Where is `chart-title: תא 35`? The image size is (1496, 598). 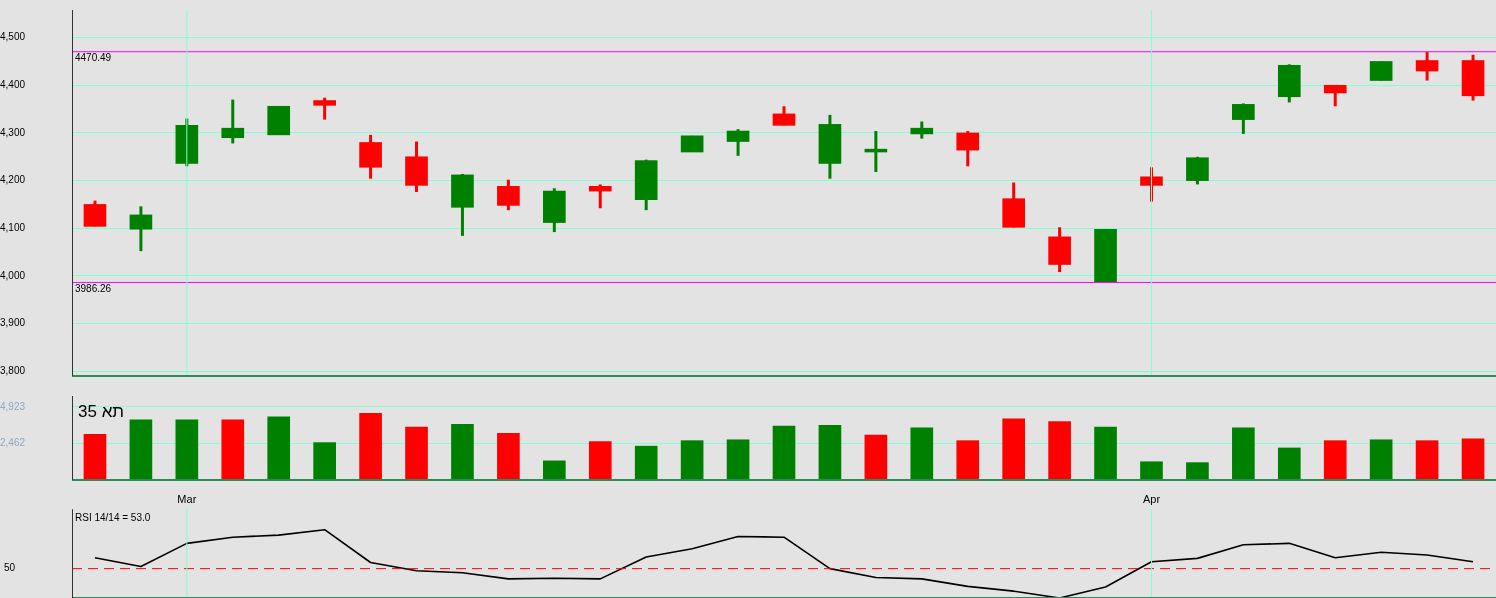
chart-title: תא 35 is located at coordinates (101, 412).